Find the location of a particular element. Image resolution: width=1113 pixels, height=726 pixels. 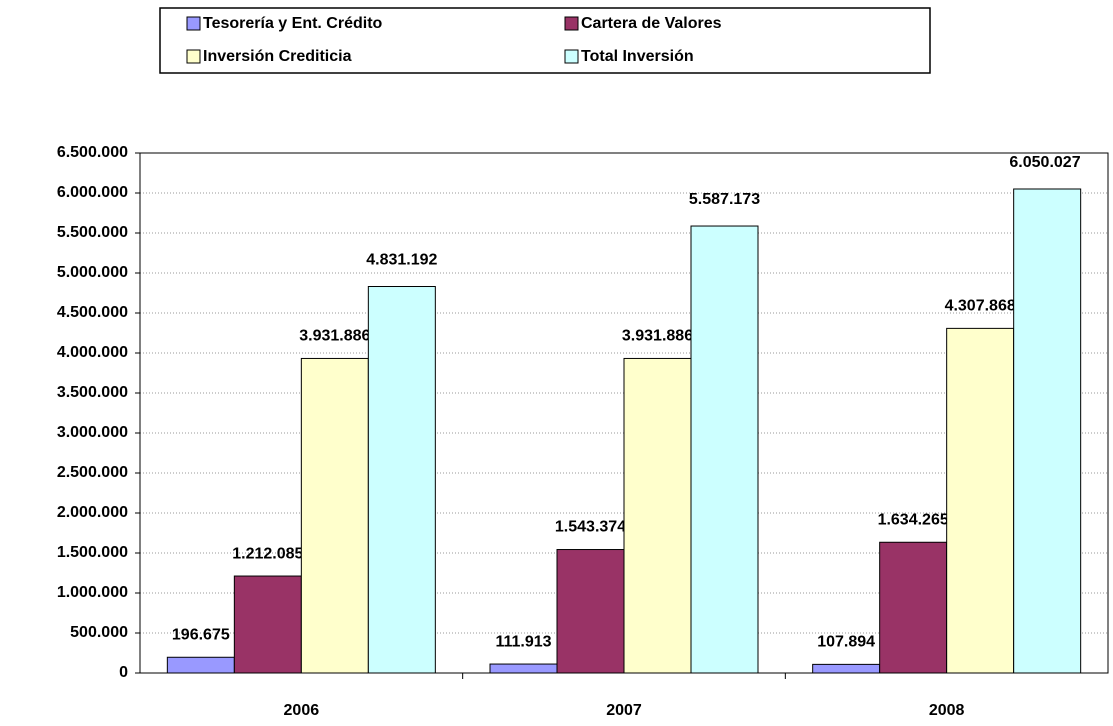

y-tick-label: 6.000.000 is located at coordinates (92, 192).